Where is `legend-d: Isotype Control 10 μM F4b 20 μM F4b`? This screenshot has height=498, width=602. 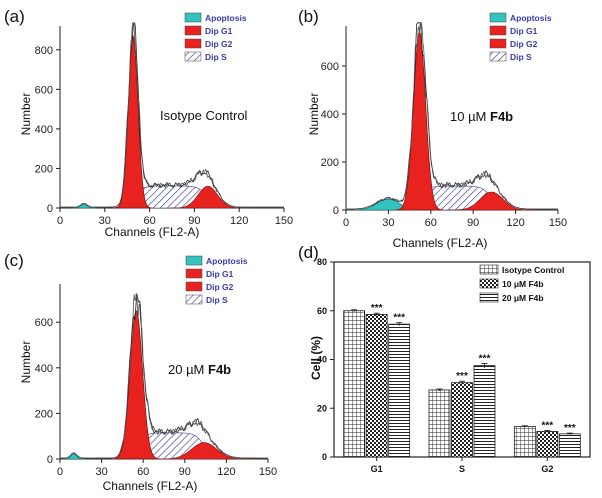 legend-d: Isotype Control 10 μM F4b 20 μM F4b is located at coordinates (521, 283).